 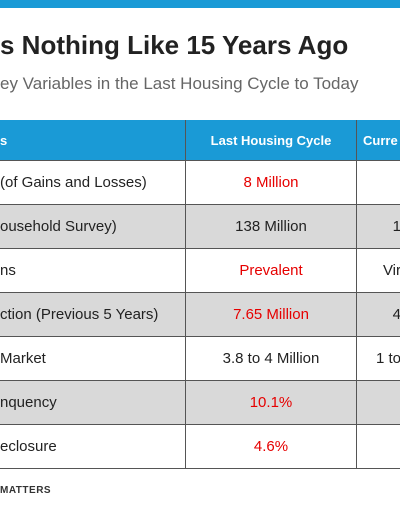 What do you see at coordinates (73, 182) in the screenshot?
I see `label-cell: (of Gains and Losses)` at bounding box center [73, 182].